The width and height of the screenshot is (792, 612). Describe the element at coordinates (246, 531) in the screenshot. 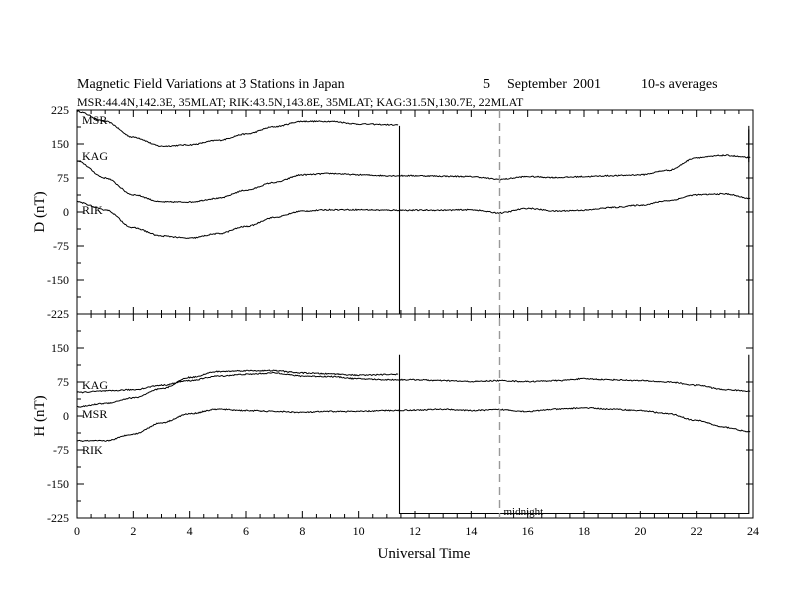

I see `x-tick-label: 6` at that location.